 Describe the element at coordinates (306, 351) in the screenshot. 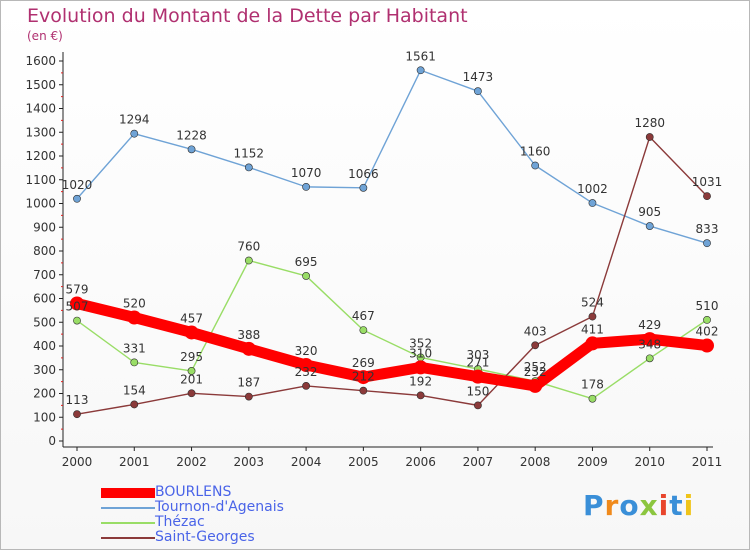

I see `data-label: 320` at that location.